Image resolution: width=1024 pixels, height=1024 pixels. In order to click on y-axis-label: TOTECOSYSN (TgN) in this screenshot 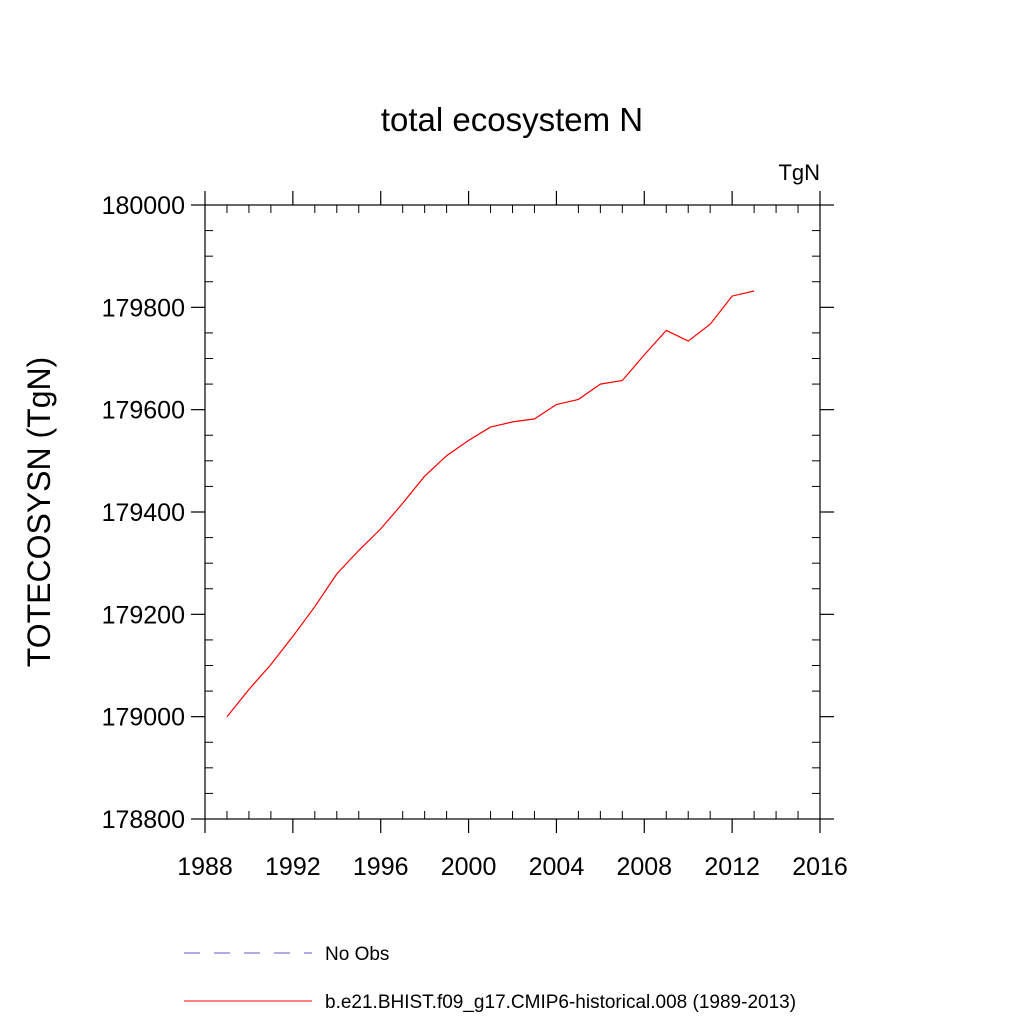, I will do `click(39, 512)`.